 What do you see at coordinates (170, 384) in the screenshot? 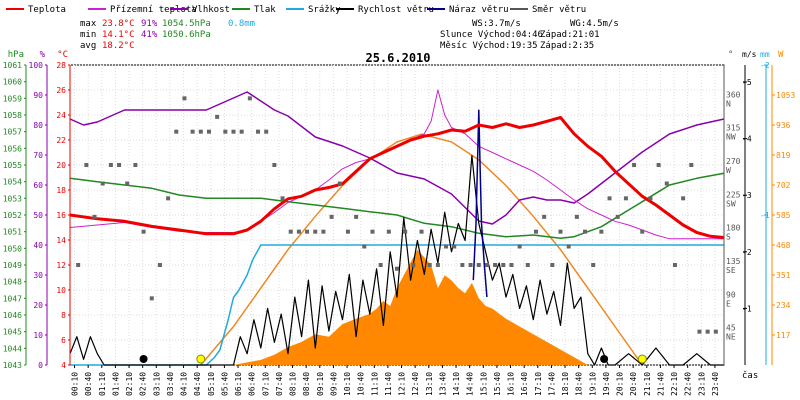
I see `x-tick-label: 03:40` at bounding box center [170, 384].